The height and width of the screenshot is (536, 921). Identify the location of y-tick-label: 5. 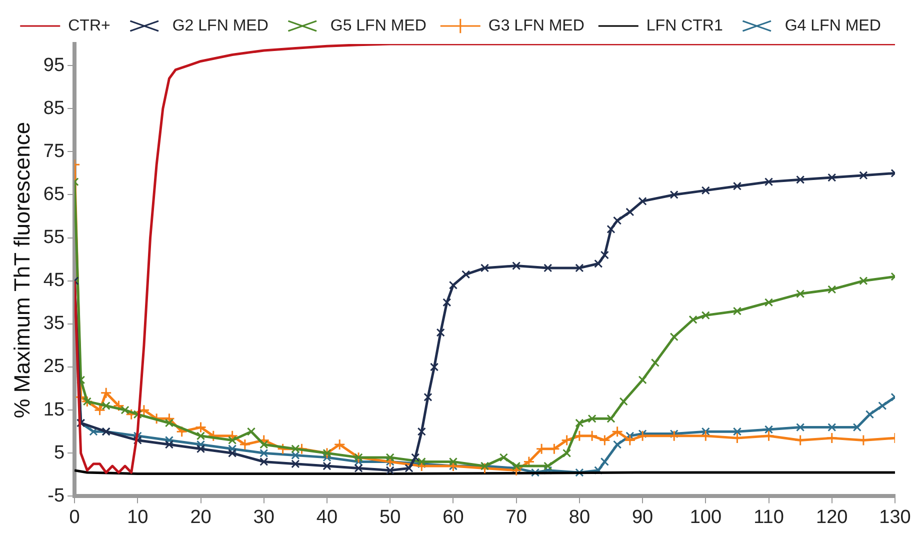
(59, 453).